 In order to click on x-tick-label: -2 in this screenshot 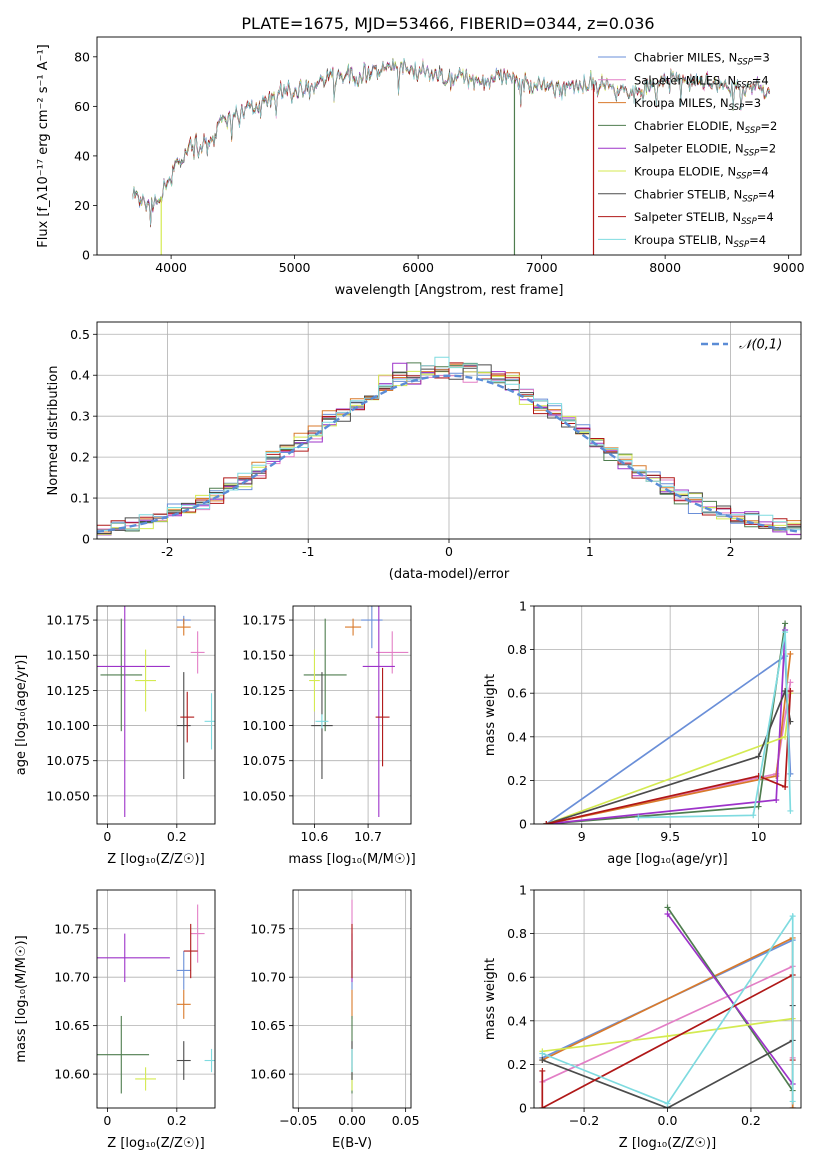, I will do `click(167, 551)`.